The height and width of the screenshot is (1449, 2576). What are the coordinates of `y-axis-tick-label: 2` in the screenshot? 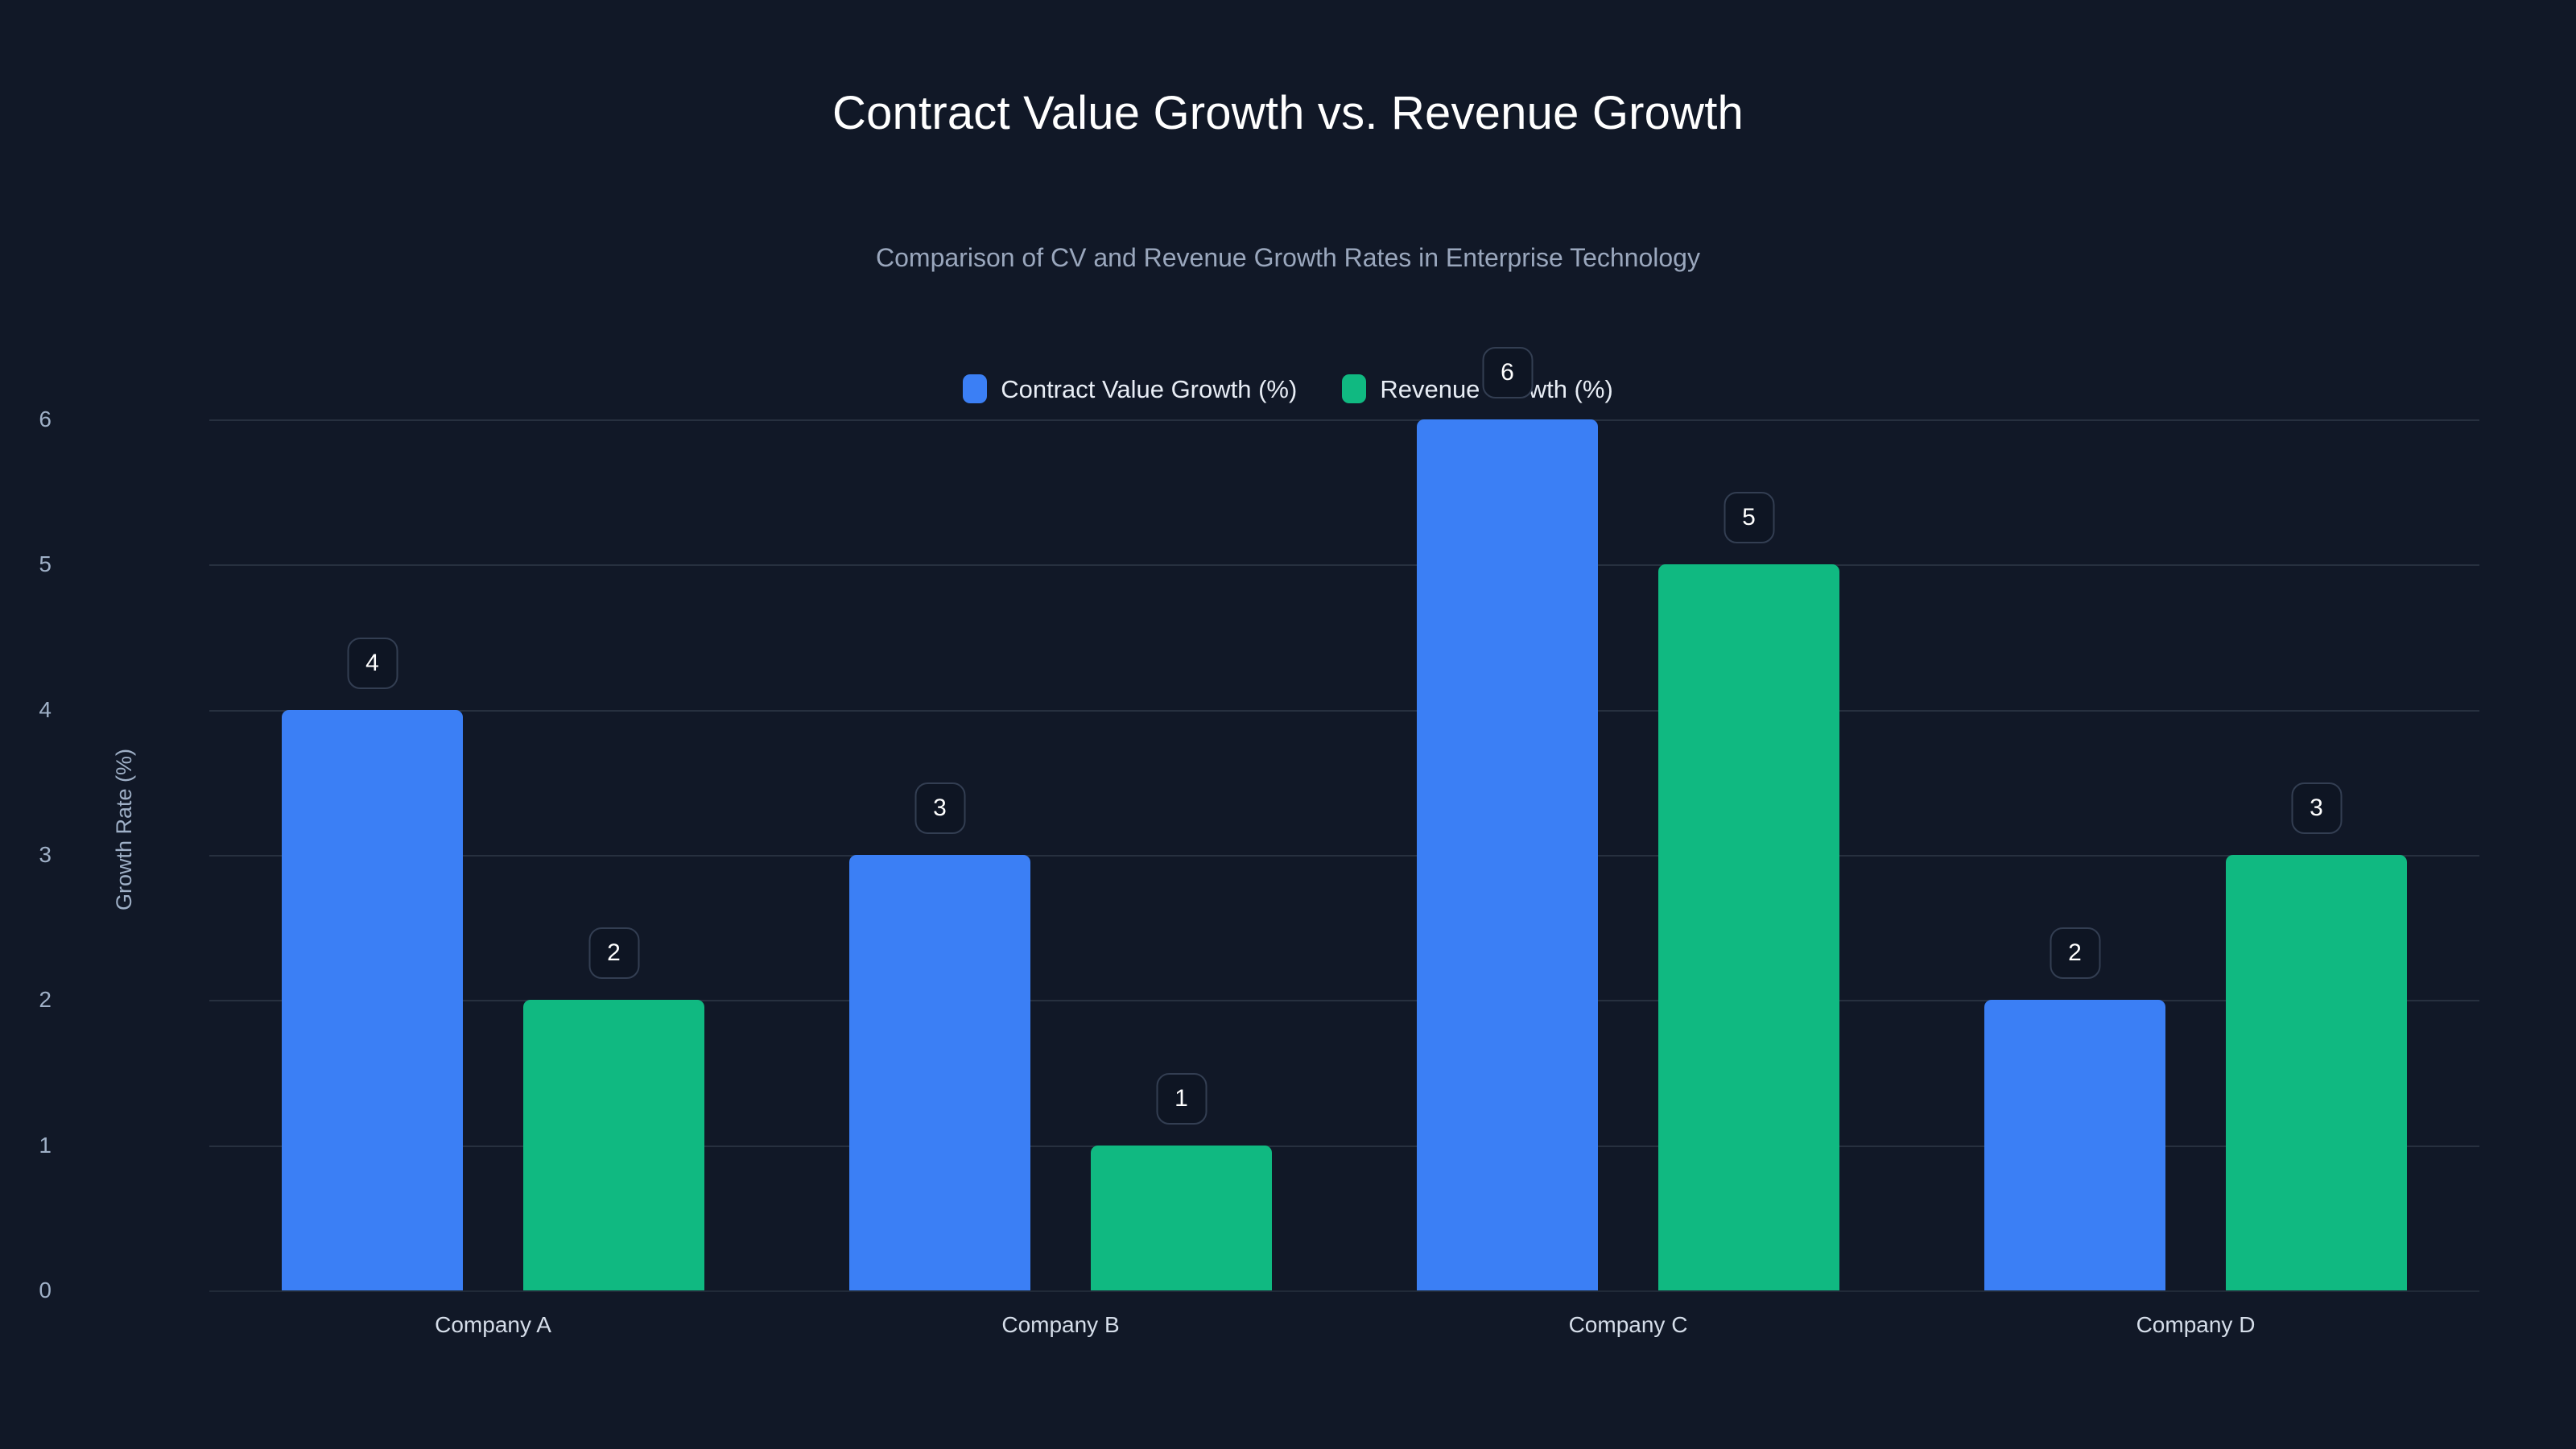 It's located at (45, 1000).